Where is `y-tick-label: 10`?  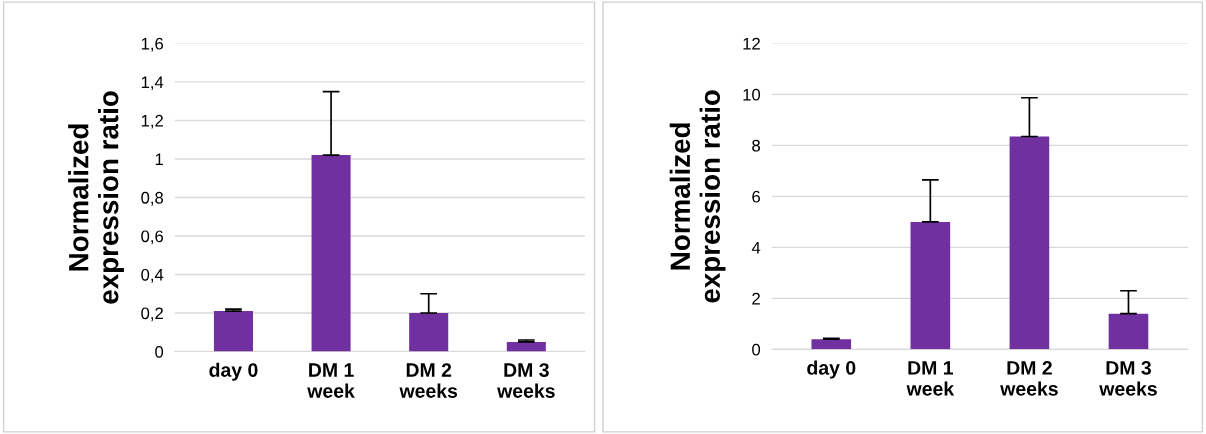 y-tick-label: 10 is located at coordinates (752, 94).